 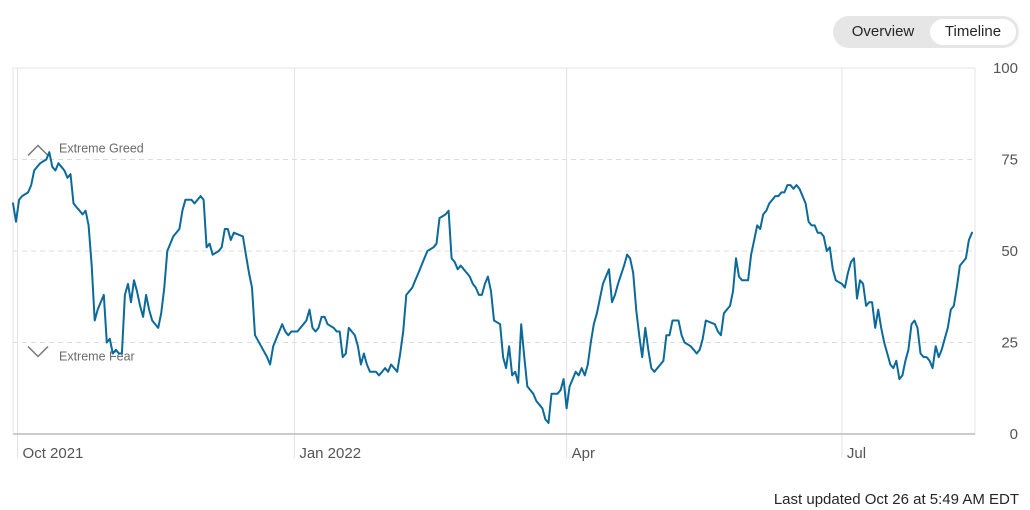 I want to click on annotation-label-1: Extreme Fear, so click(x=97, y=357).